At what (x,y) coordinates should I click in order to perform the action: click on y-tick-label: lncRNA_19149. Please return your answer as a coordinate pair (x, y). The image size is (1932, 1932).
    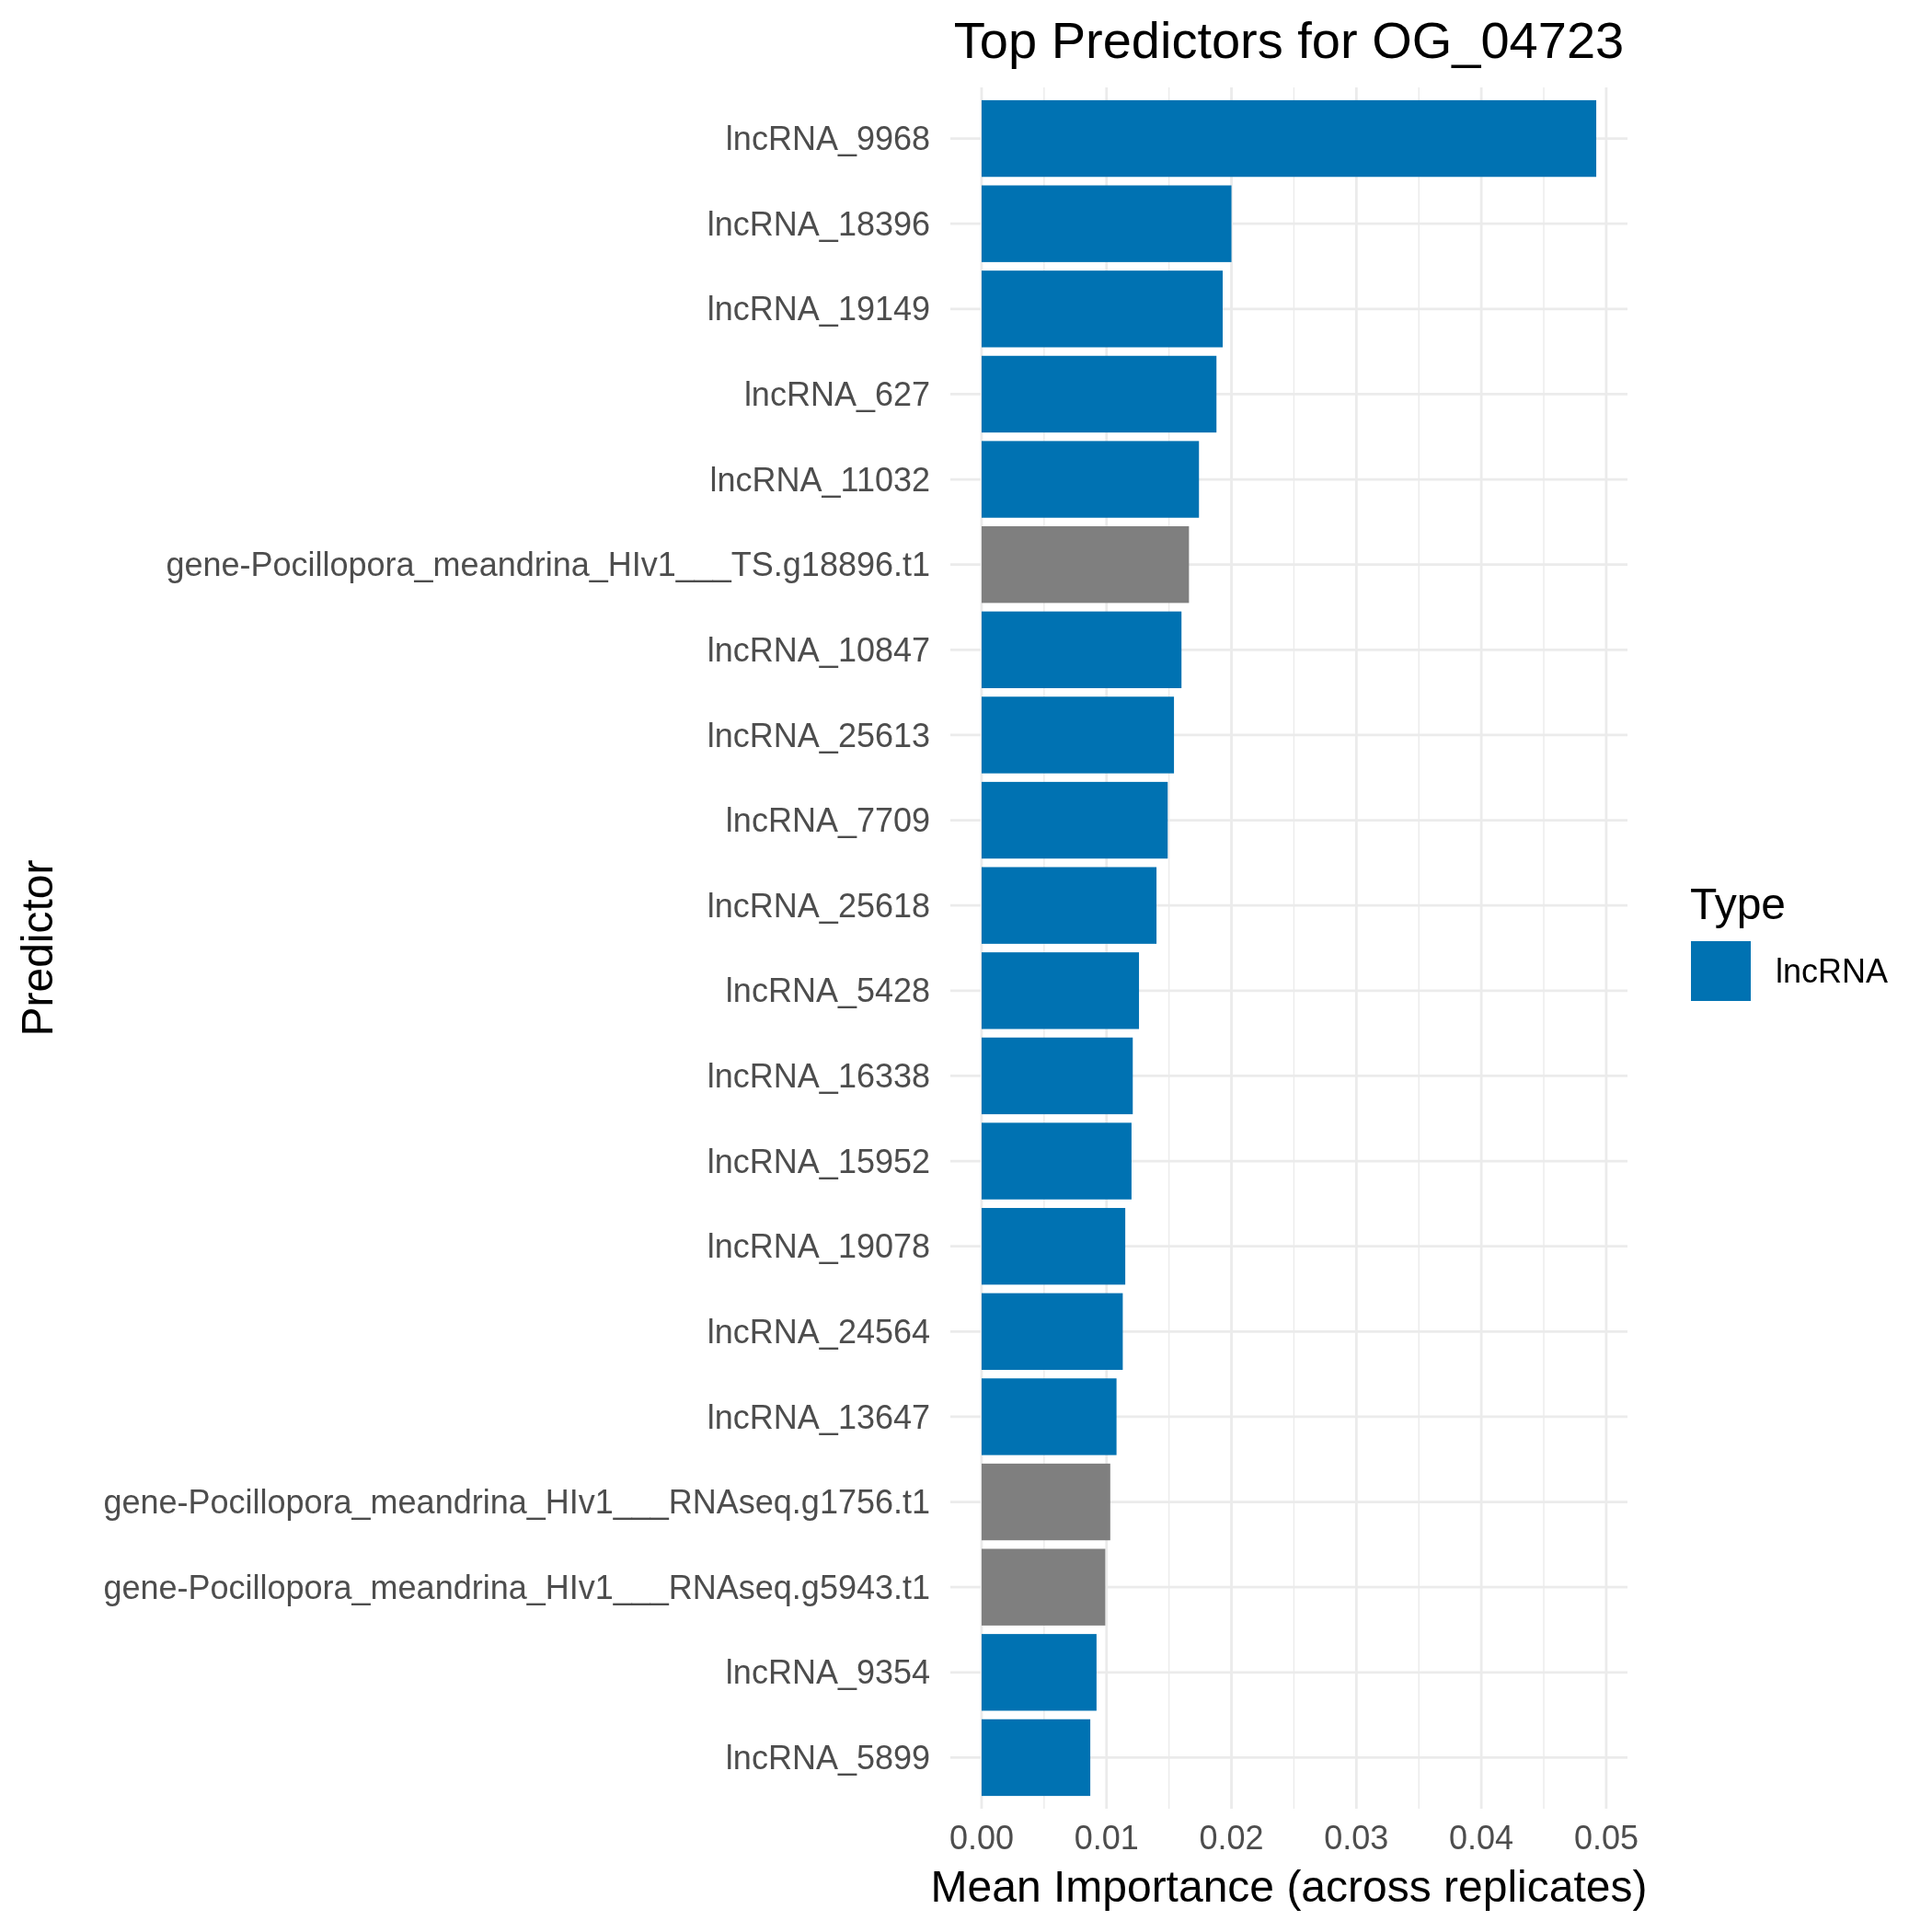
    Looking at the image, I should click on (818, 309).